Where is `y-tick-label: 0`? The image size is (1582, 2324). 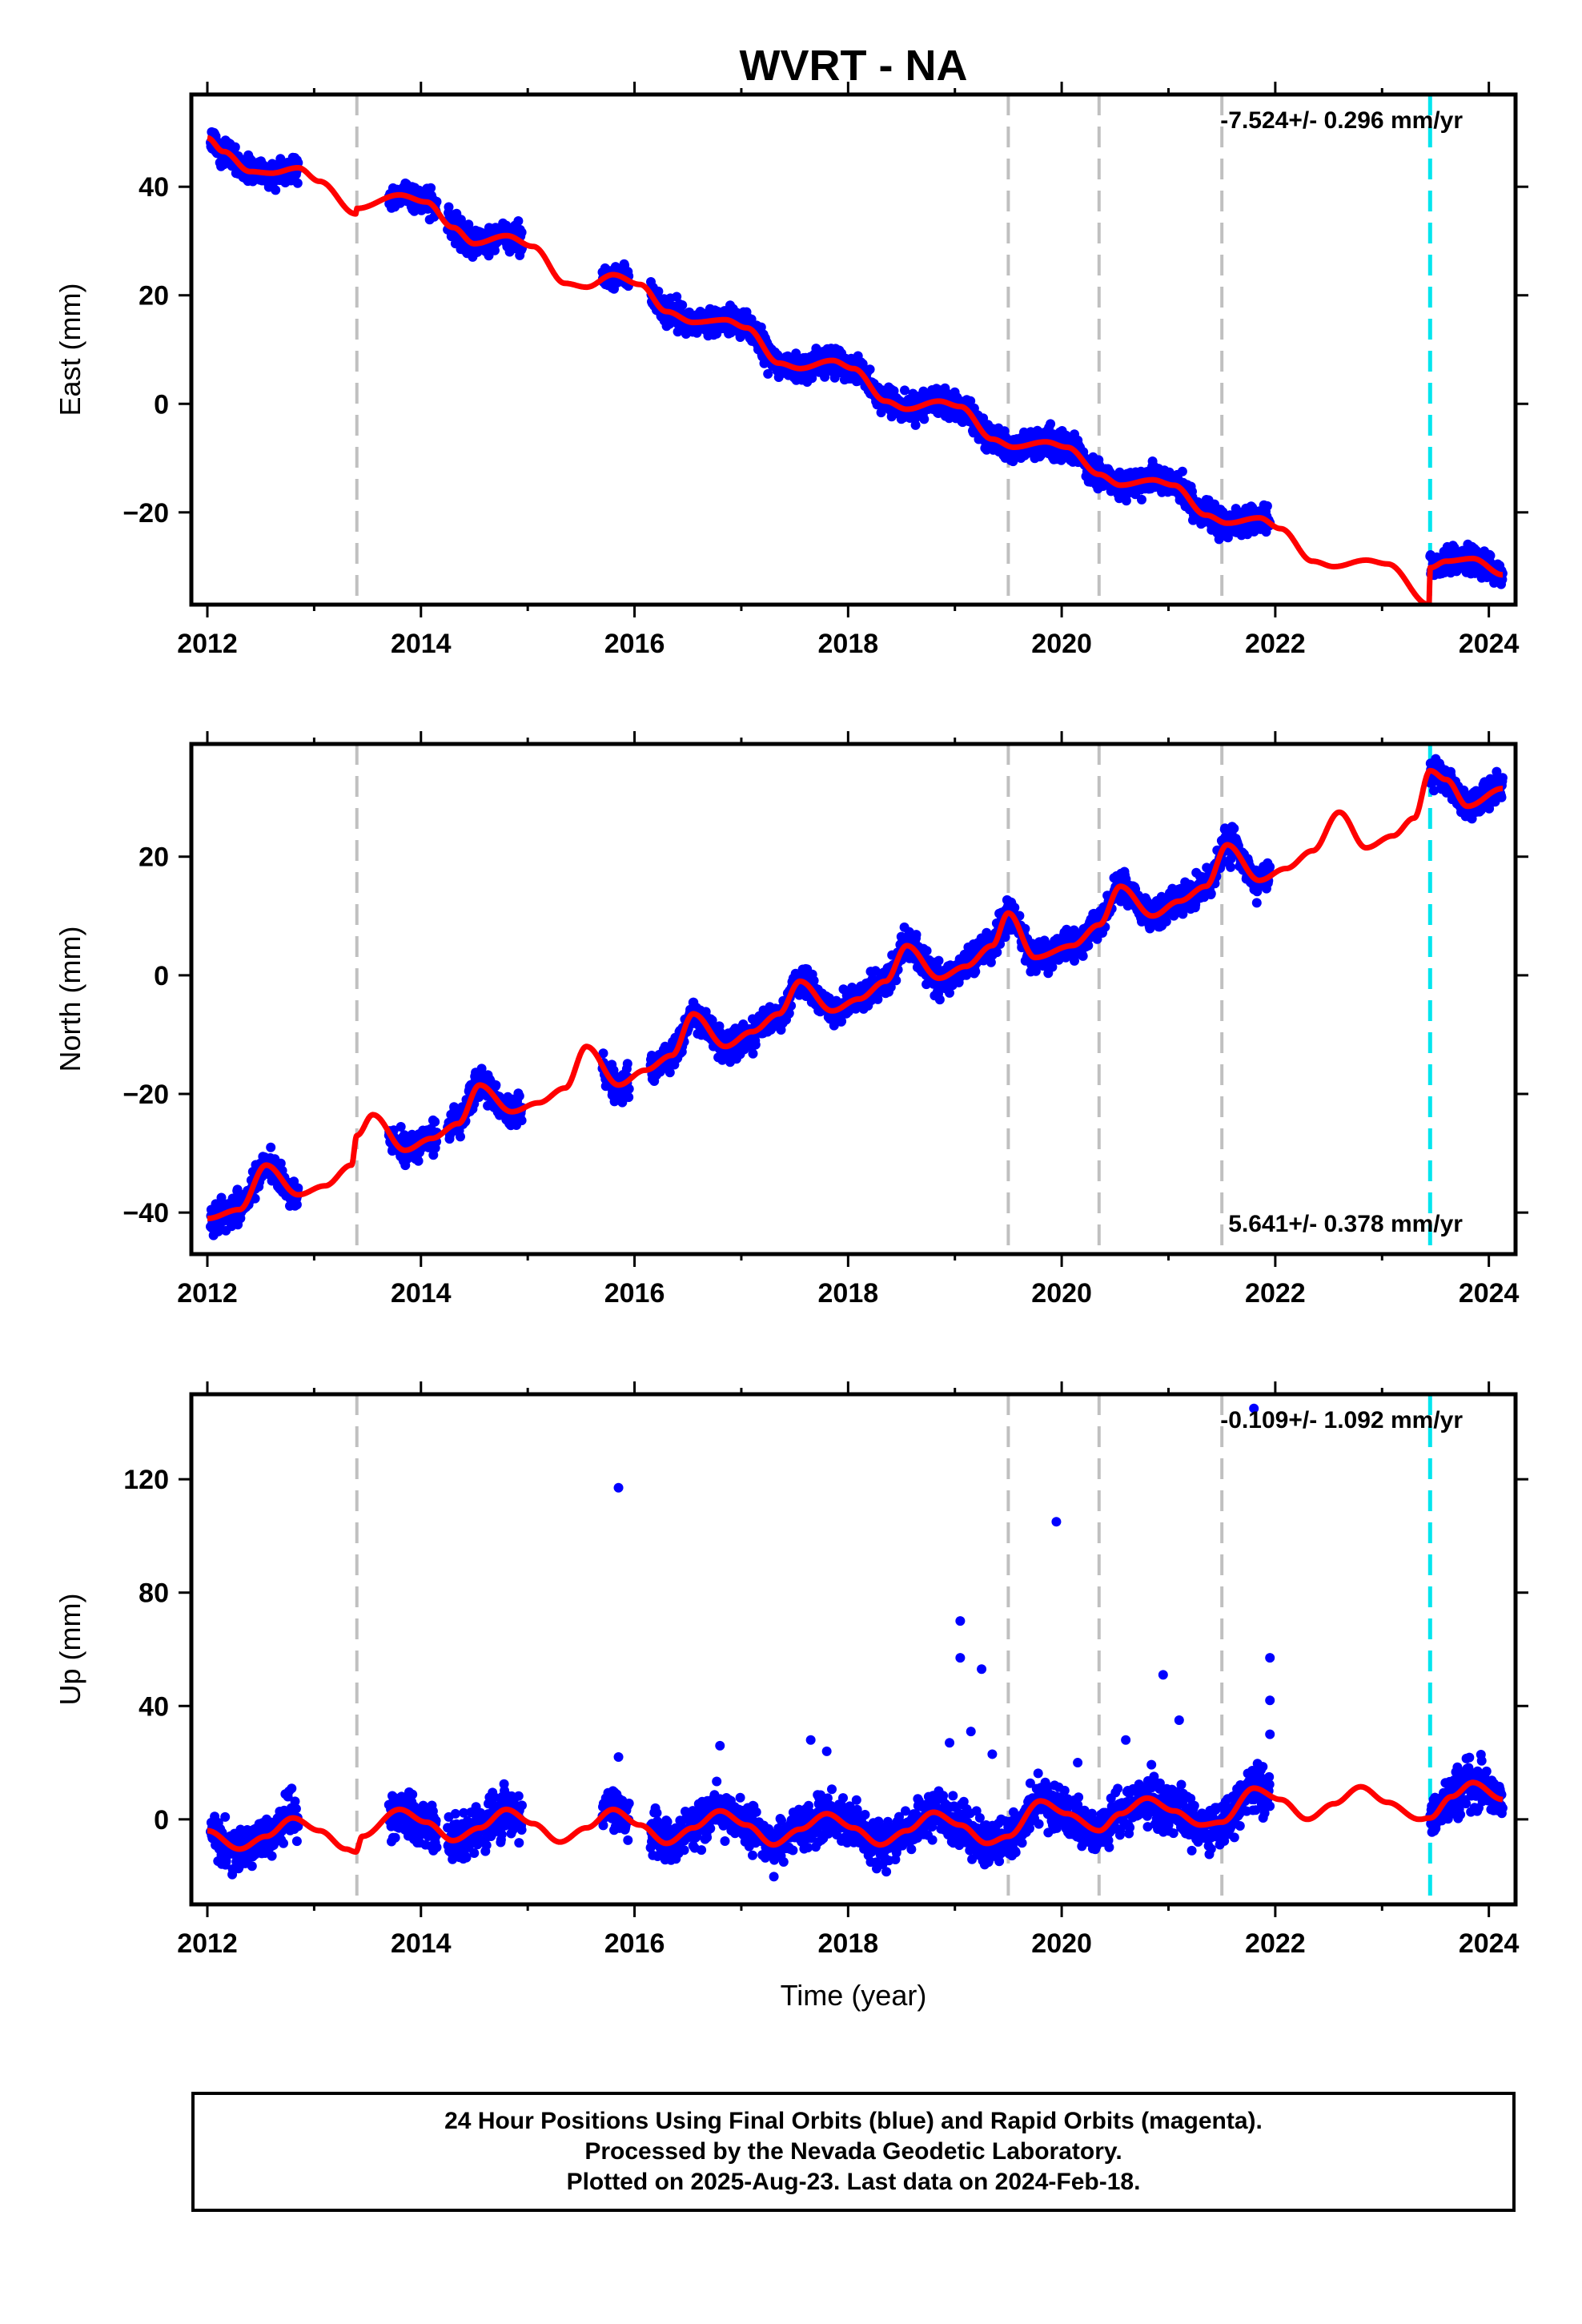
y-tick-label: 0 is located at coordinates (161, 404).